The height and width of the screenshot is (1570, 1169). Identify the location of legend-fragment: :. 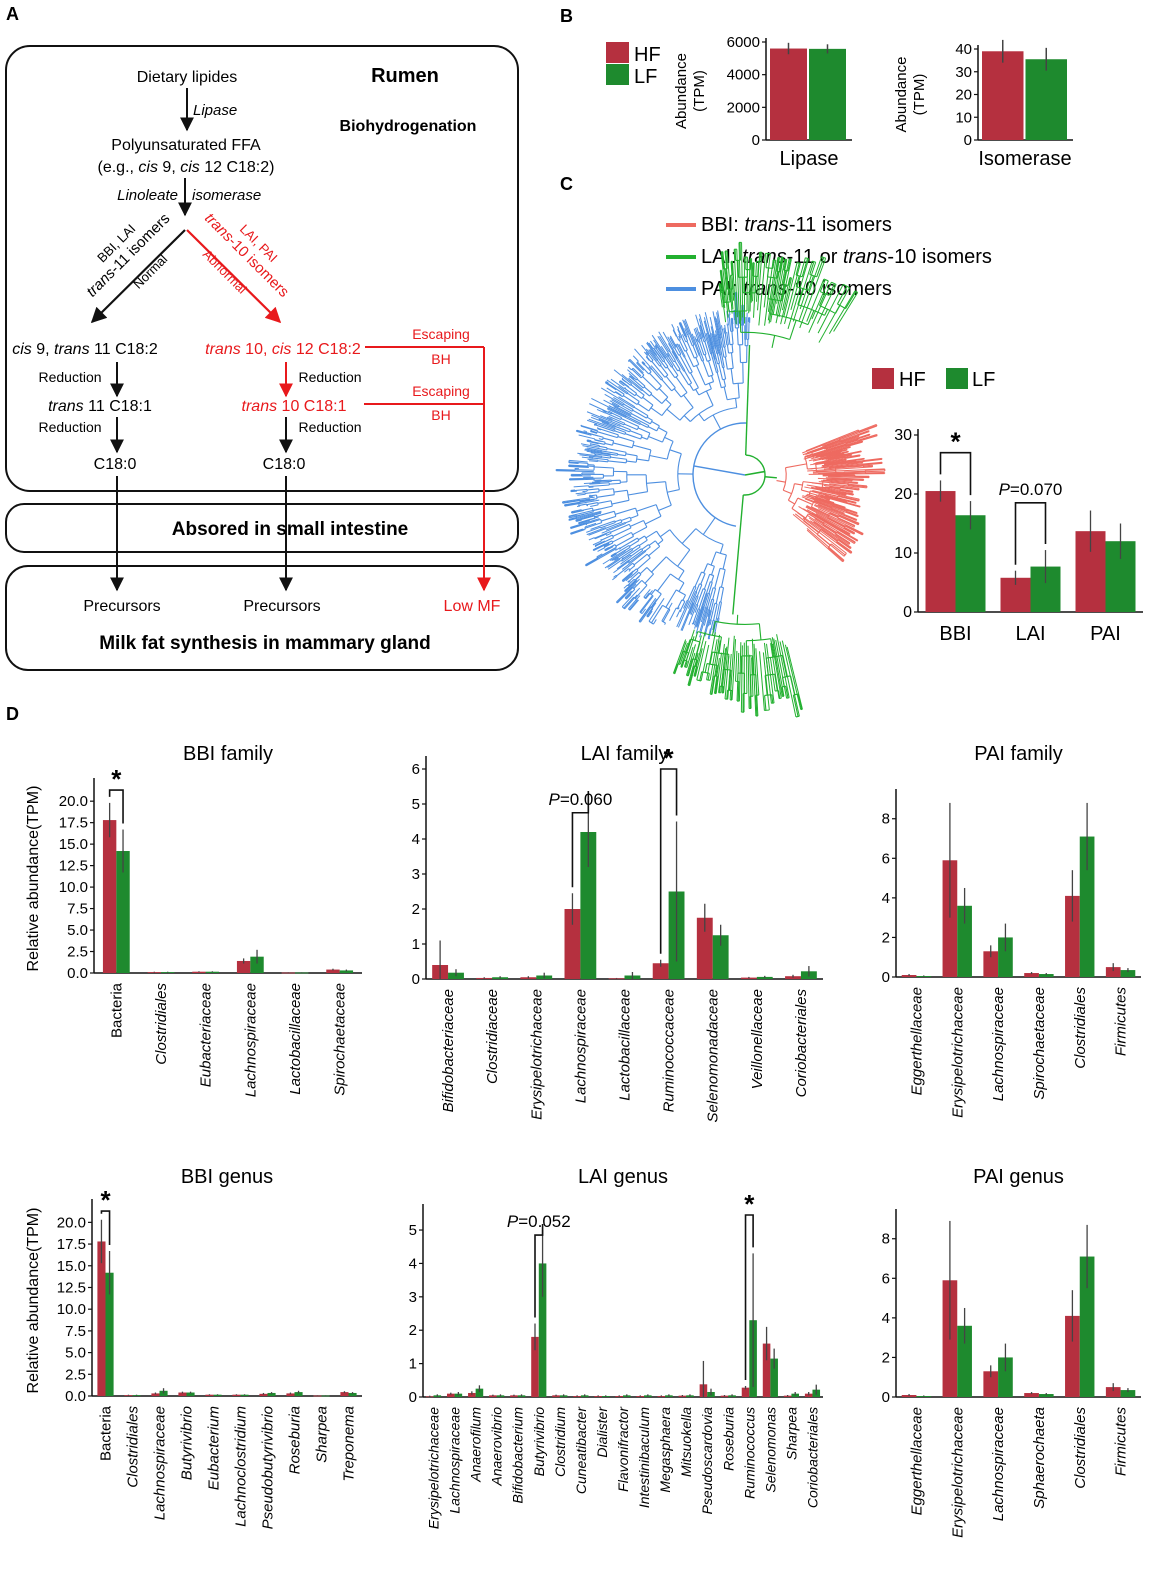
(737, 289).